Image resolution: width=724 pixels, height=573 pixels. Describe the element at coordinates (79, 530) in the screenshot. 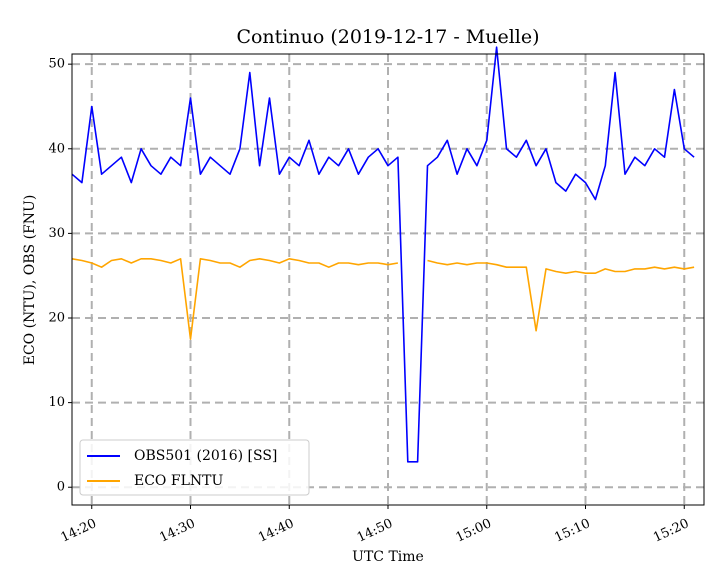

I see `x-tick-label: 14:20` at that location.